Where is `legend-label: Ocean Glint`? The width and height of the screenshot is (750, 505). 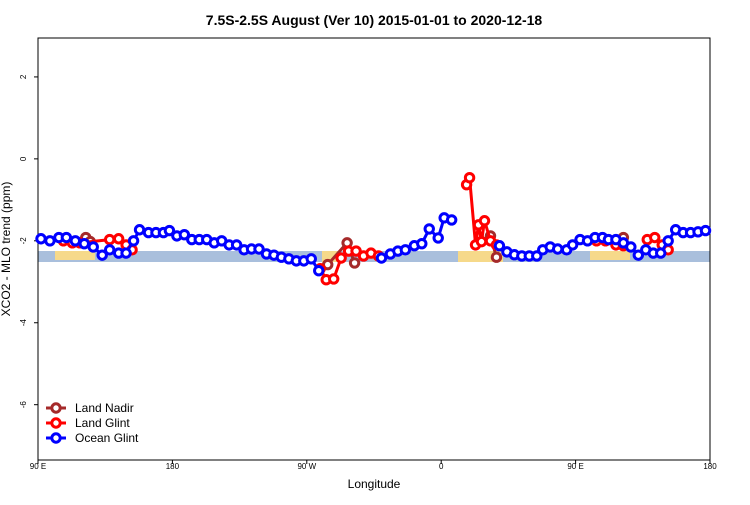
legend-label: Ocean Glint is located at coordinates (107, 438).